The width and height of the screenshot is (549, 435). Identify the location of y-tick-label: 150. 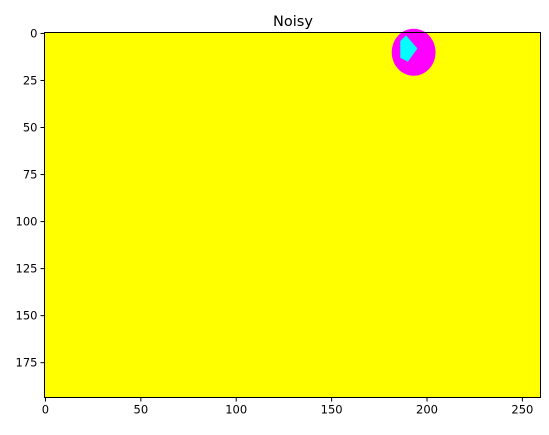
(27, 316).